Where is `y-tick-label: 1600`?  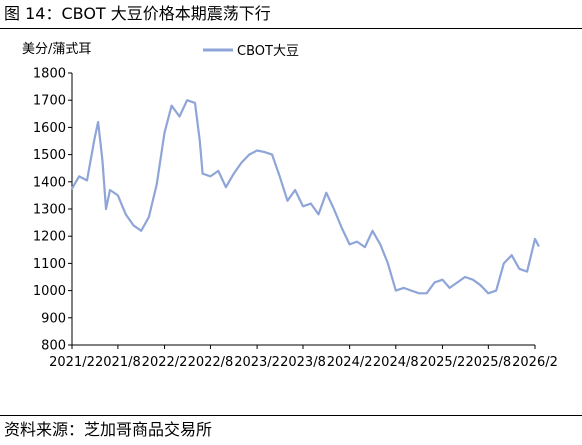 y-tick-label: 1600 is located at coordinates (49, 128).